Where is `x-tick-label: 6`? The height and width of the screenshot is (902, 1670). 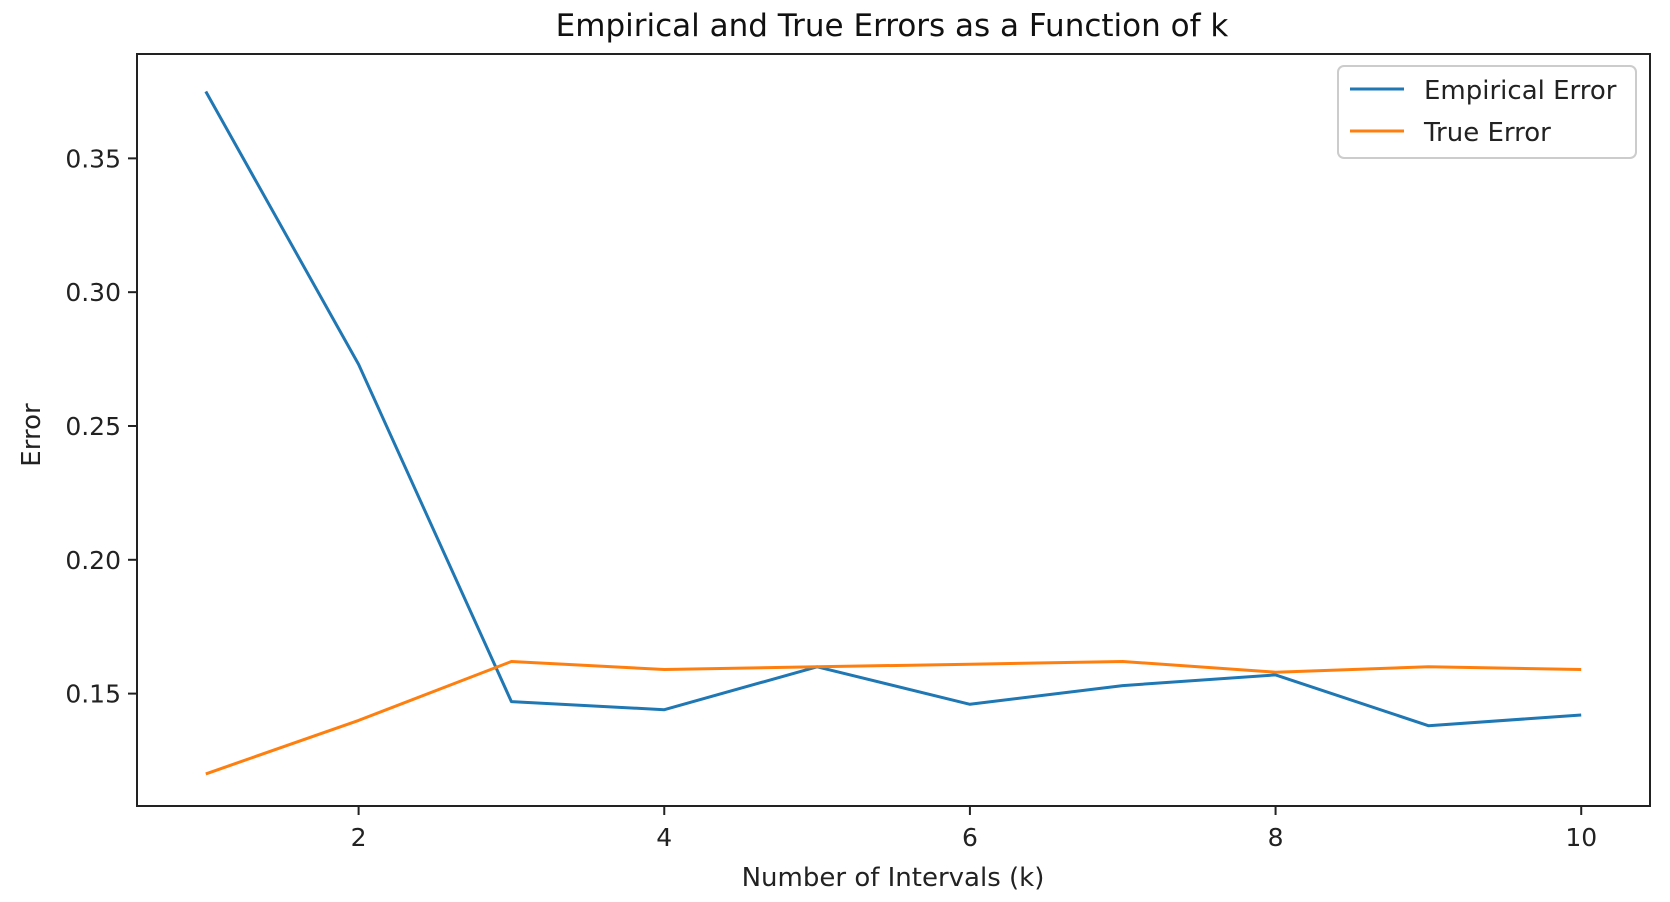 x-tick-label: 6 is located at coordinates (970, 837).